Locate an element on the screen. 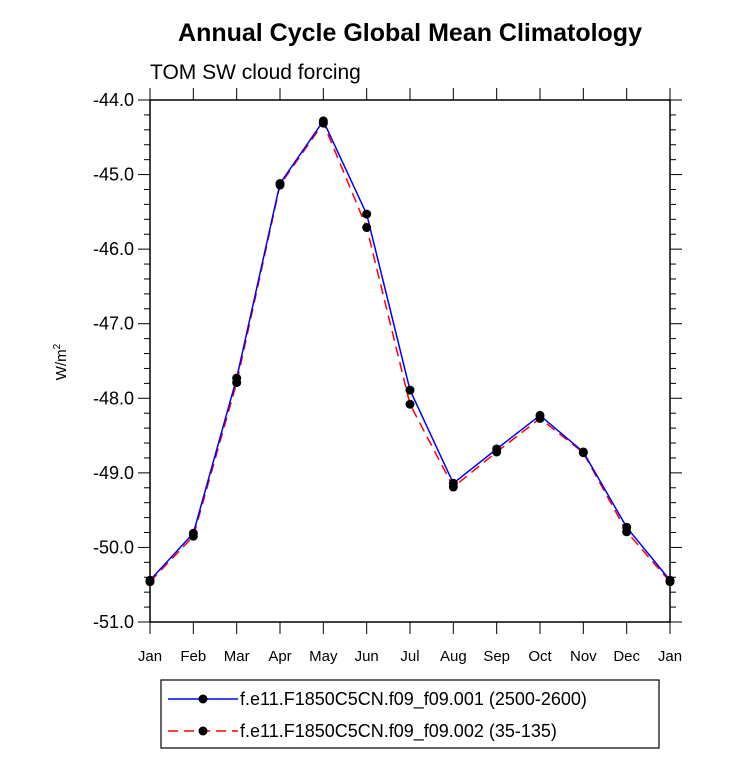  y-axis-label: W/m2 is located at coordinates (61, 361).